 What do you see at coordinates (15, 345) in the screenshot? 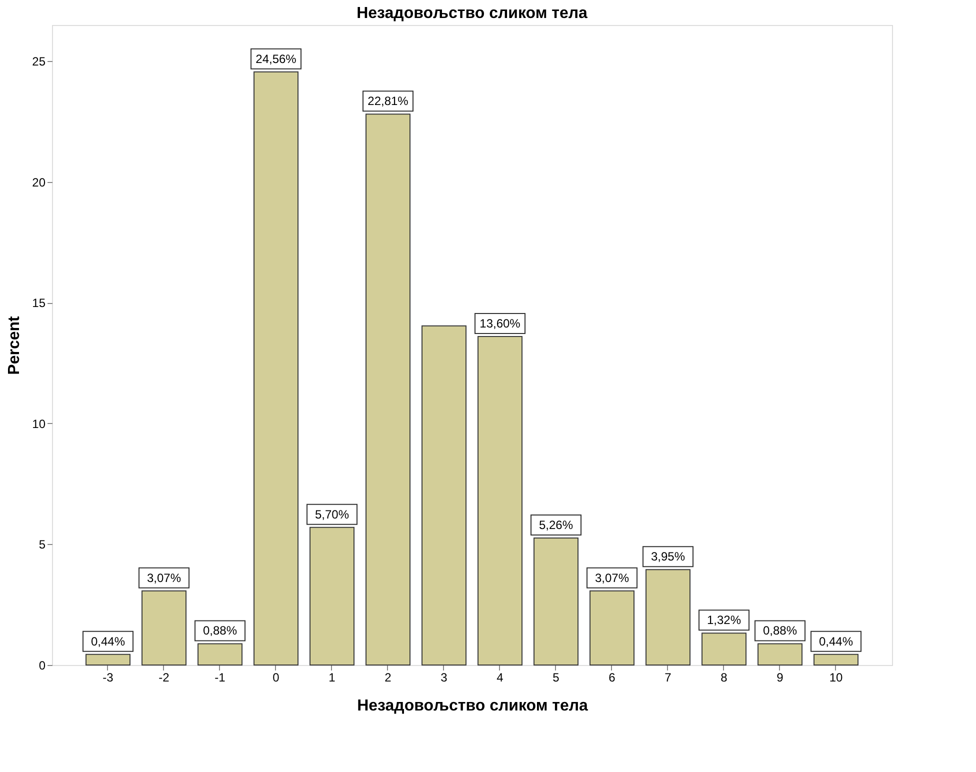
I see `y-axis-title: Percent` at bounding box center [15, 345].